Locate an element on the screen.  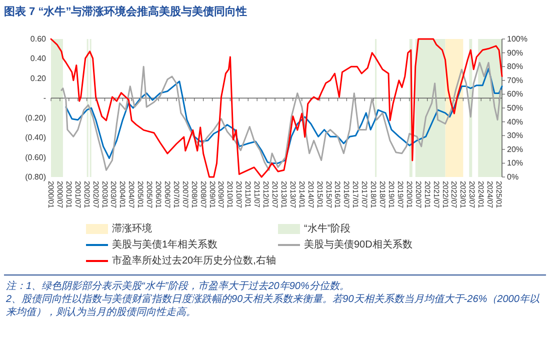
y2-tick-label: 100% is located at coordinates (517, 39).